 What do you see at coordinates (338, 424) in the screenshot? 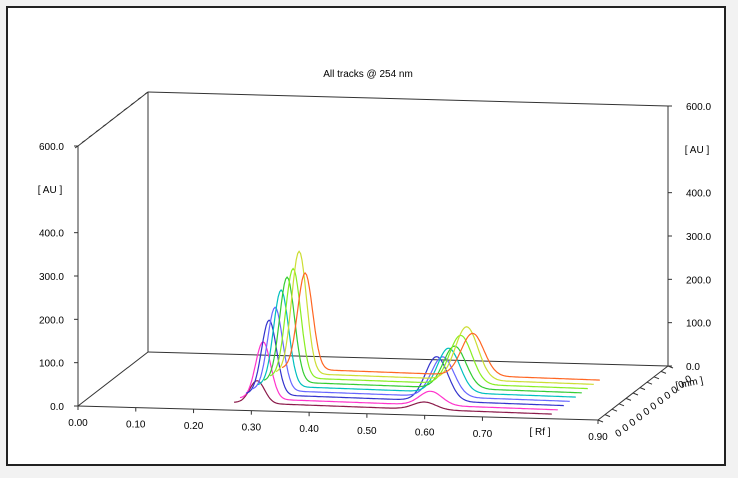
I see `x-axis-ticks: 0.00 0.10 0.20 0.30 0.40 0.50 0.60 0.70 0.90` at bounding box center [338, 424].